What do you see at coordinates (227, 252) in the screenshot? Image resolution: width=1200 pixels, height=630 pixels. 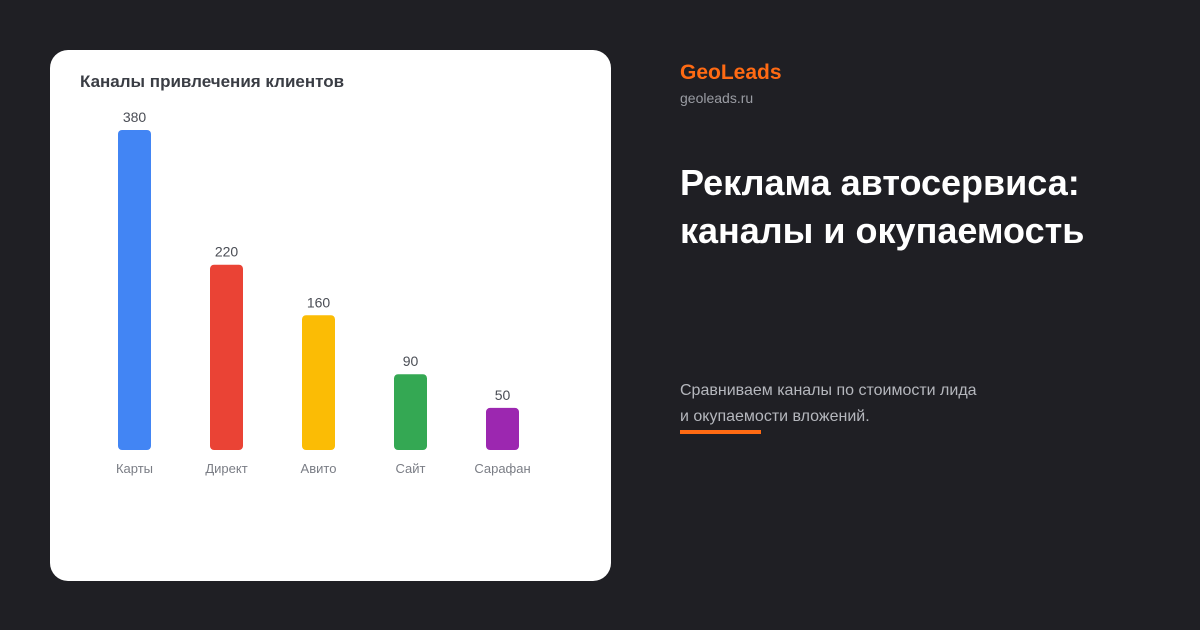 I see `bar-value-label: 220` at bounding box center [227, 252].